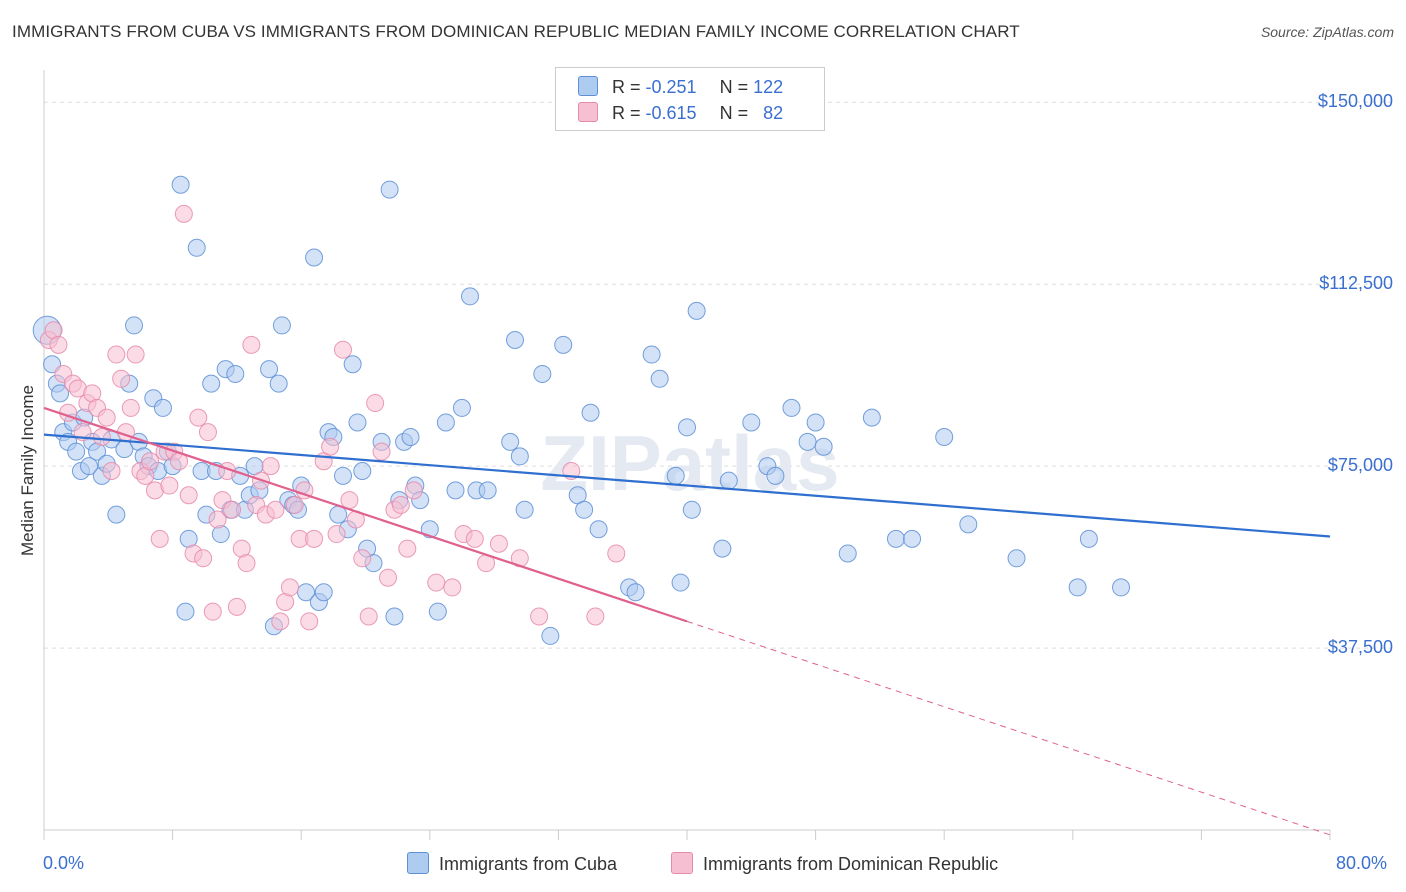 The width and height of the screenshot is (1406, 892). I want to click on legend-swatch-dominican-republic, so click(588, 112).